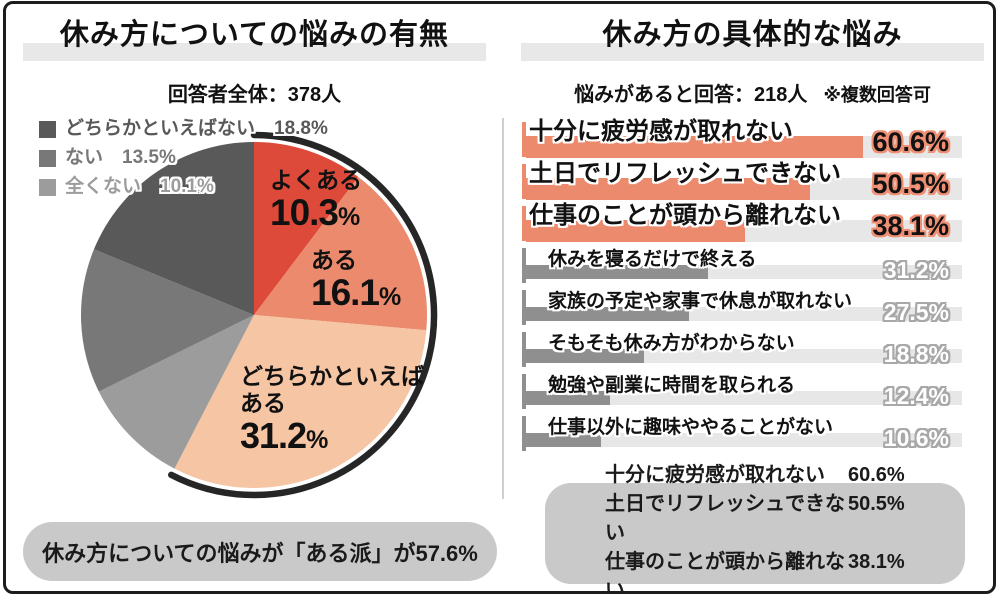 The width and height of the screenshot is (1000, 601). I want to click on bar-label: 休みを寝るだけで終える, so click(652, 259).